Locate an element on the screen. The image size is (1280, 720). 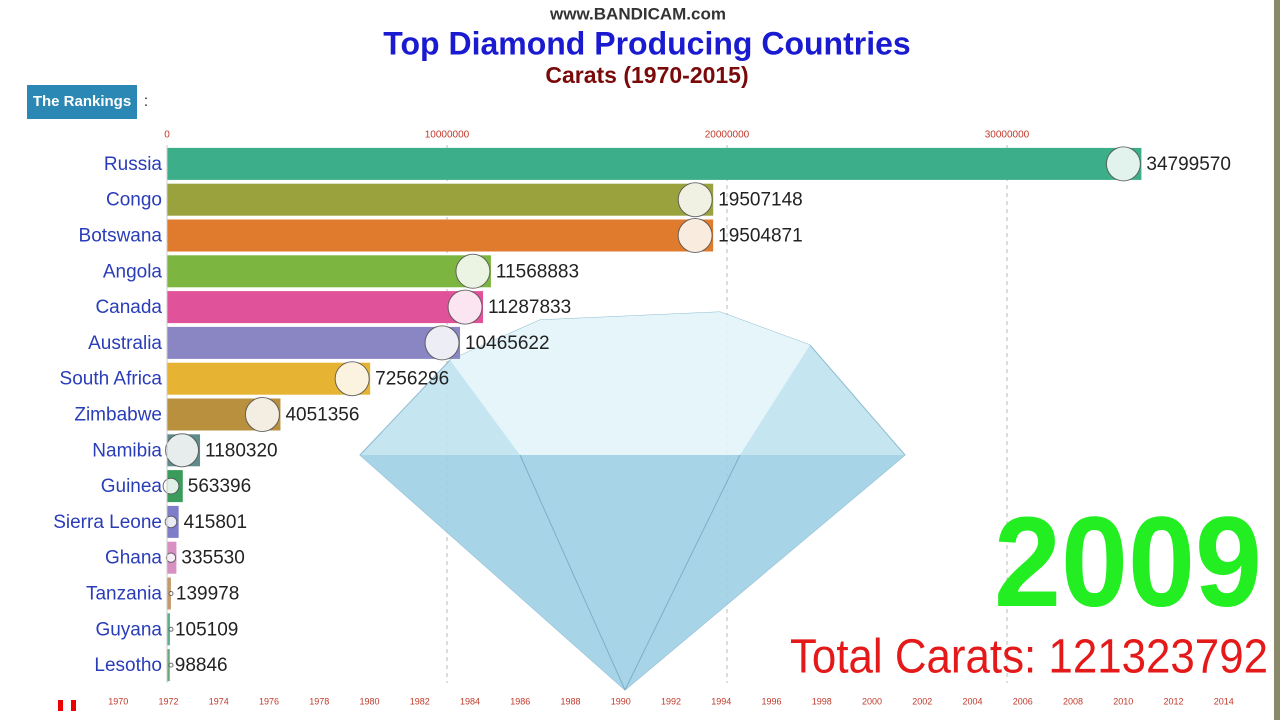
timeline-tick-label: 1998 is located at coordinates (822, 701).